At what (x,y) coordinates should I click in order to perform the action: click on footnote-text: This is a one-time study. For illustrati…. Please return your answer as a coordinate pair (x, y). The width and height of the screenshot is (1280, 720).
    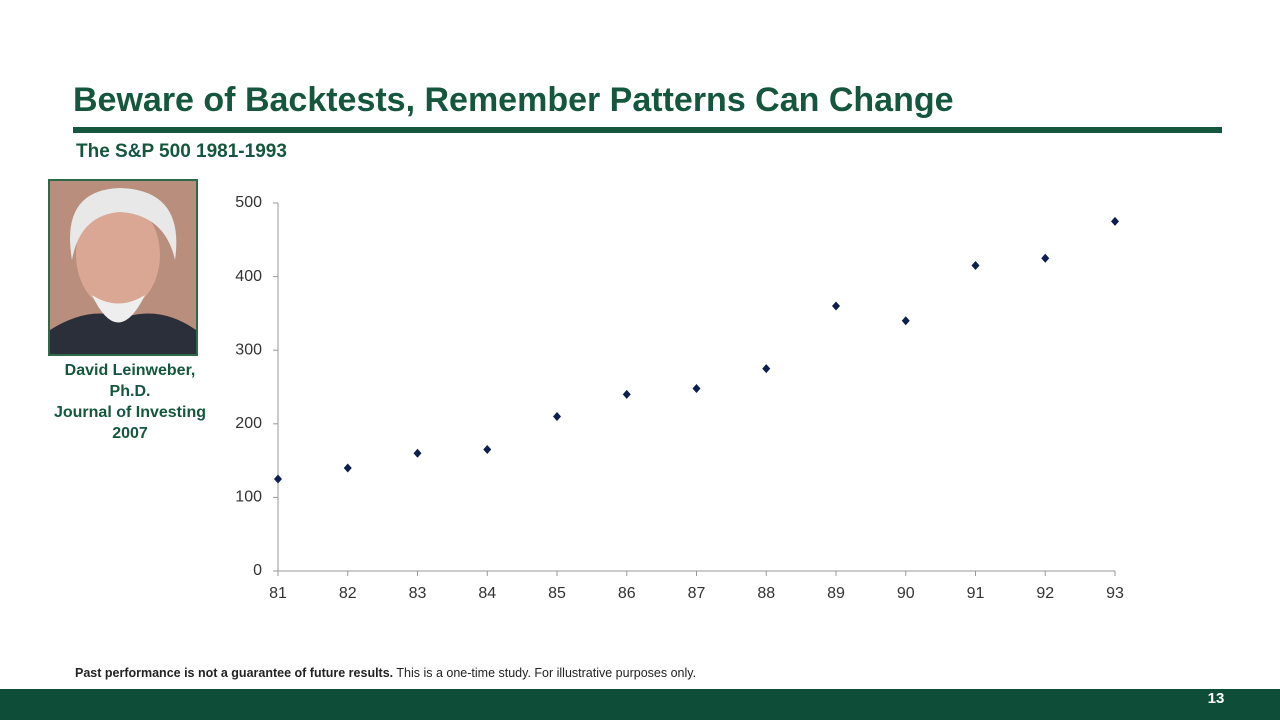
    Looking at the image, I should click on (546, 673).